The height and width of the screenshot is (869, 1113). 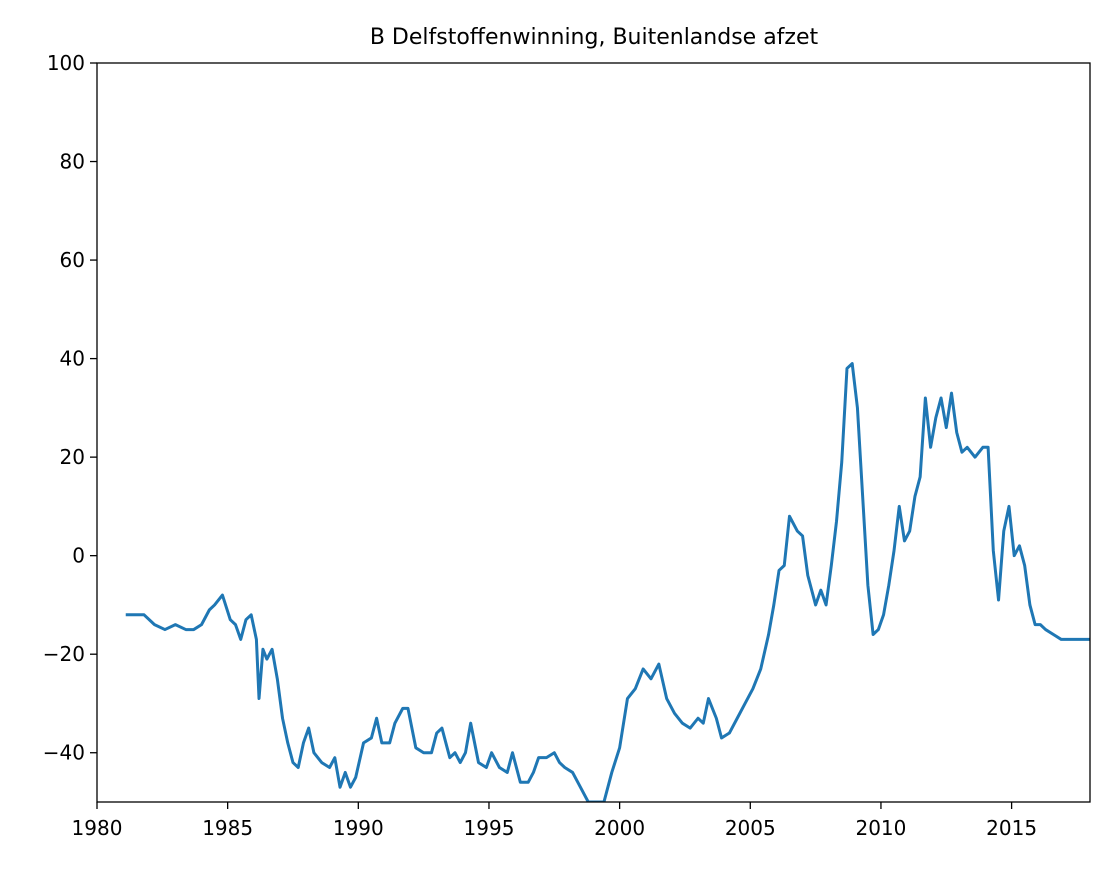 I want to click on x-tick-label: 1985, so click(x=227, y=828).